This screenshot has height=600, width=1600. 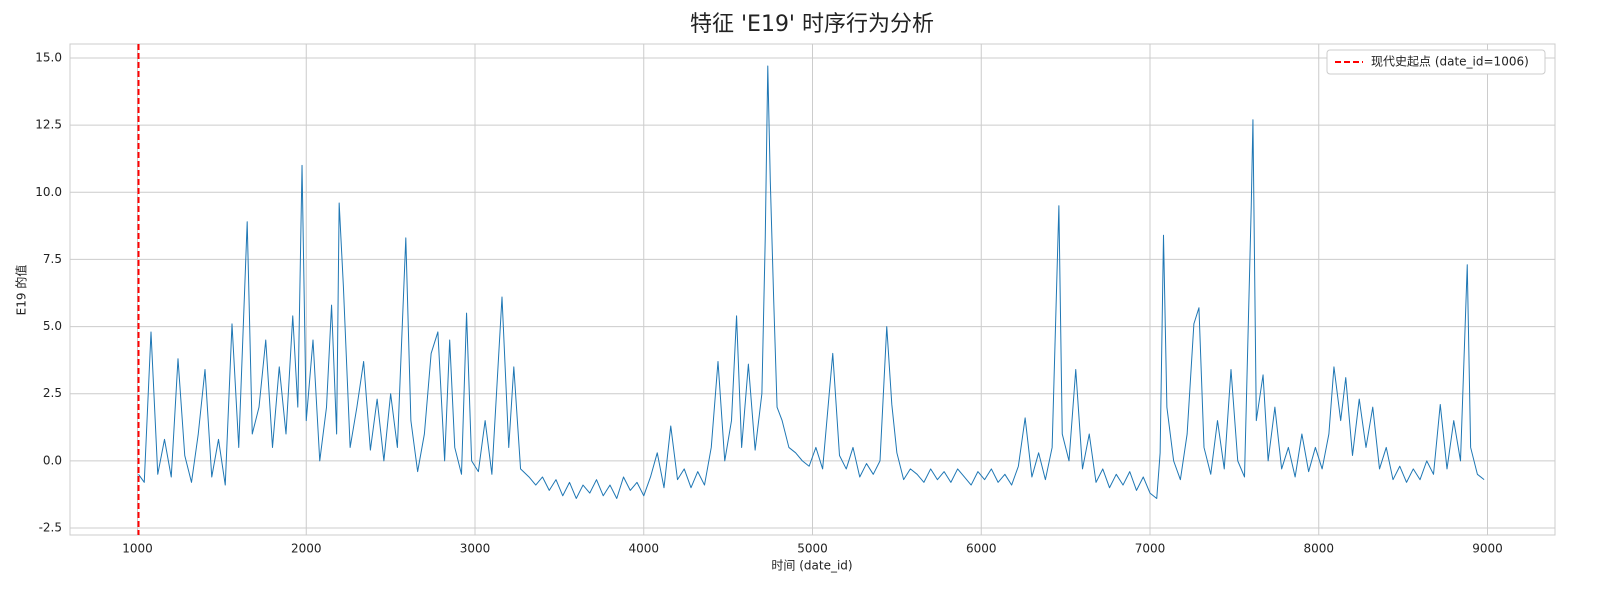 I want to click on x-tick-label: 6000, so click(x=981, y=549).